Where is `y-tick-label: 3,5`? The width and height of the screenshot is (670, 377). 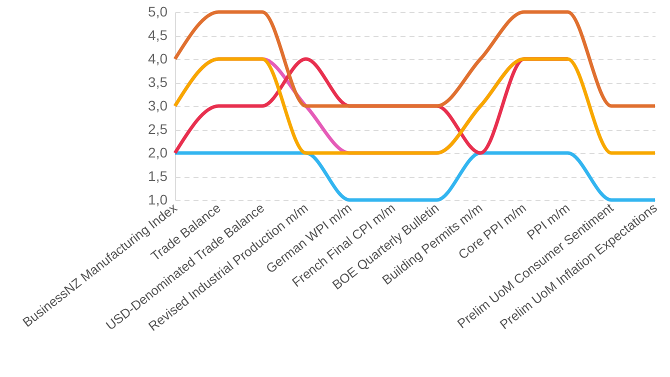 y-tick-label: 3,5 is located at coordinates (158, 82).